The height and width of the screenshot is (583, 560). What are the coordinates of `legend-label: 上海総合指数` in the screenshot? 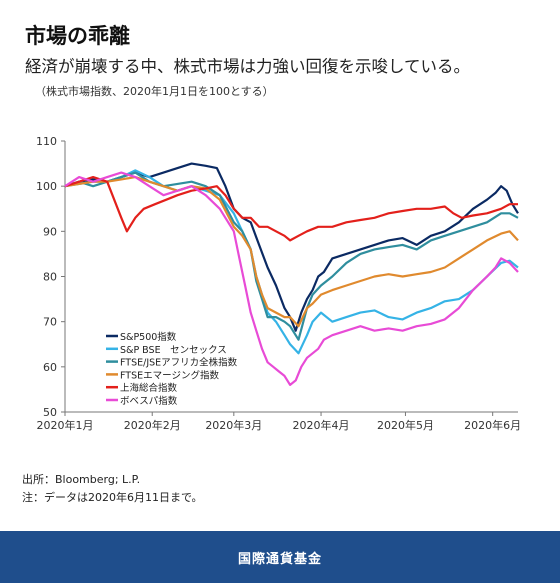 It's located at (149, 388).